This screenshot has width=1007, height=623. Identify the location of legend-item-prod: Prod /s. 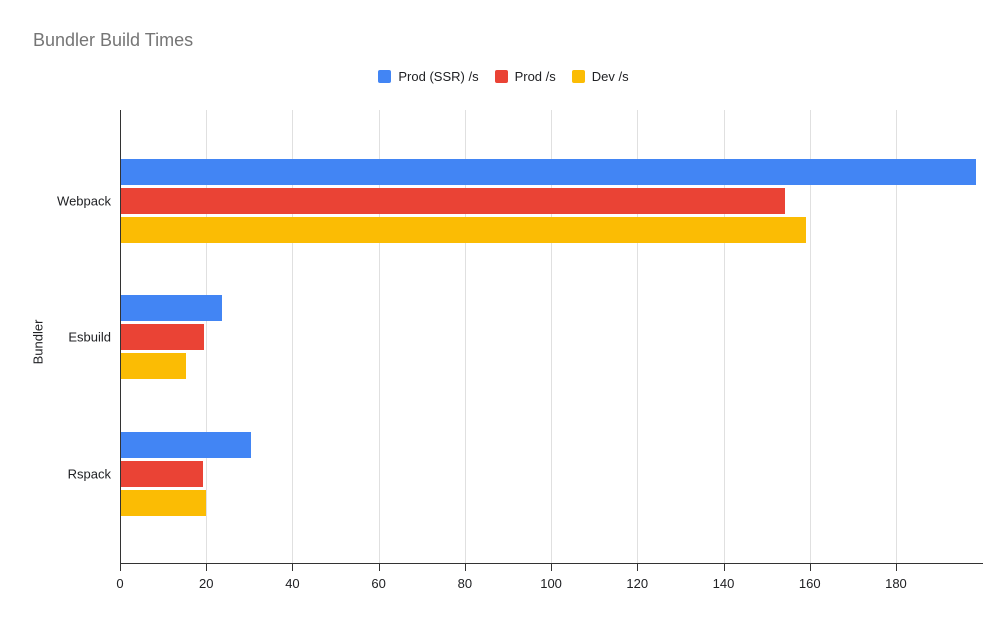
(525, 76).